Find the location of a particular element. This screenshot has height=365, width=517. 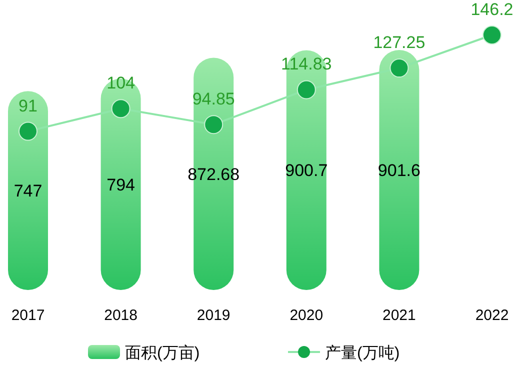

data-label: 146.2 is located at coordinates (492, 9).